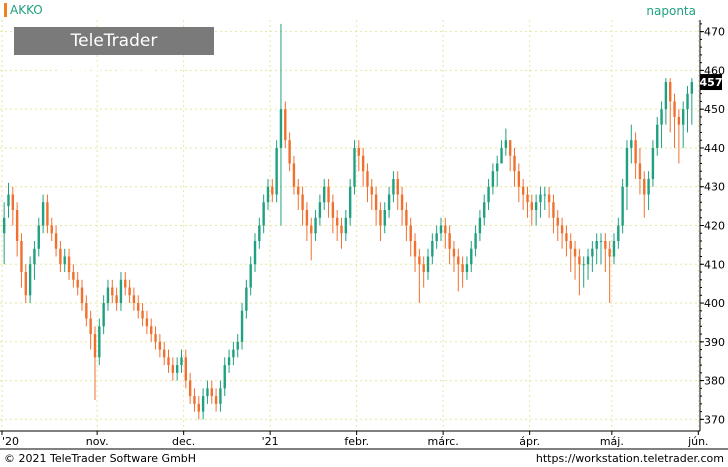  What do you see at coordinates (714, 381) in the screenshot?
I see `y-tick-label: 380` at bounding box center [714, 381].